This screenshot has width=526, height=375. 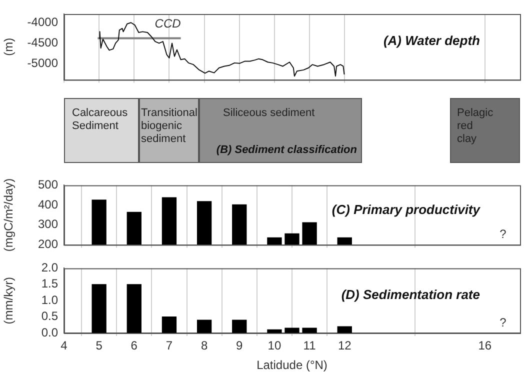 I want to click on y-tick-label: 1.5, so click(x=49, y=283).